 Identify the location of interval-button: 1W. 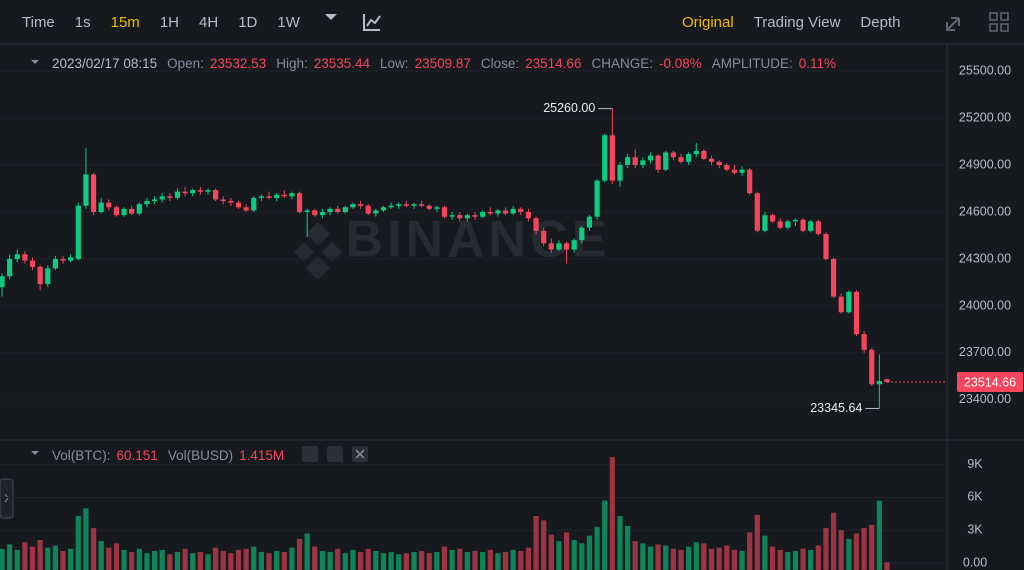
(288, 22).